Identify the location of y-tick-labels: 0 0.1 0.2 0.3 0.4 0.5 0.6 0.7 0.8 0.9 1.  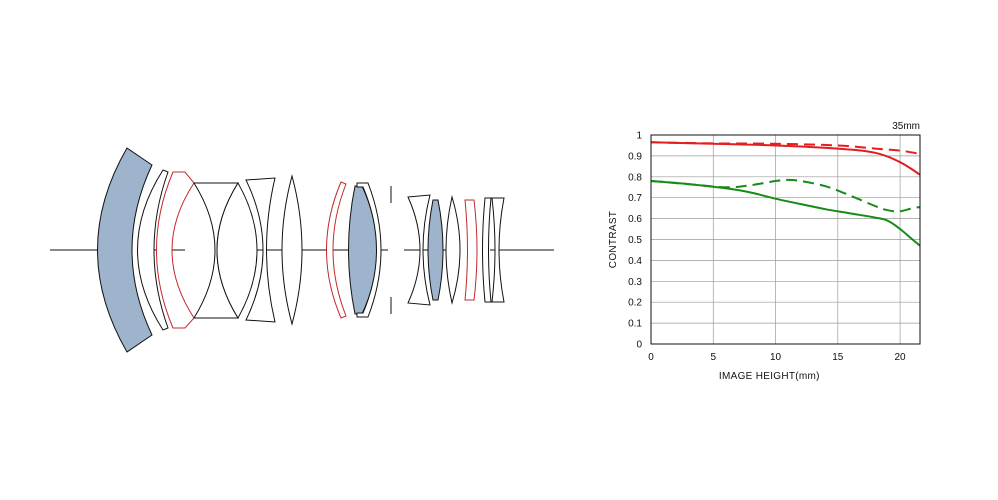
(635, 241).